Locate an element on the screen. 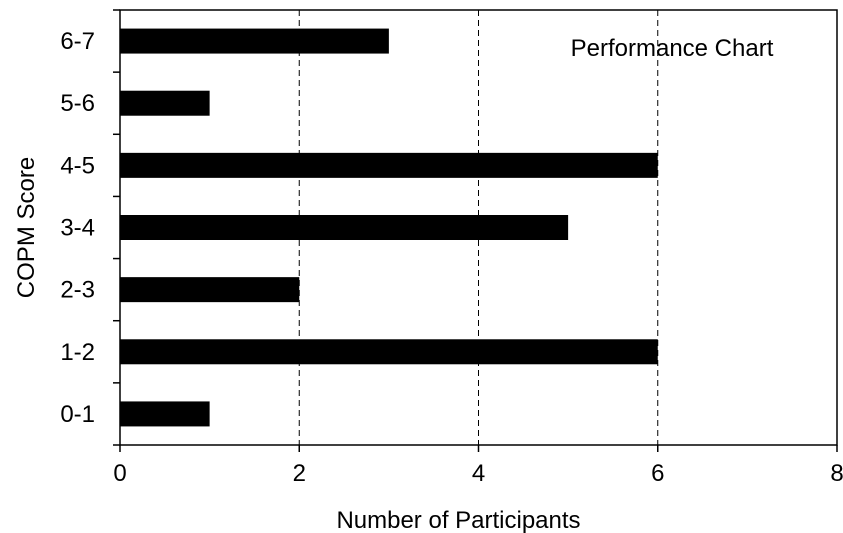 Image resolution: width=843 pixels, height=533 pixels. x-tick-label-6: 6 is located at coordinates (657, 473).